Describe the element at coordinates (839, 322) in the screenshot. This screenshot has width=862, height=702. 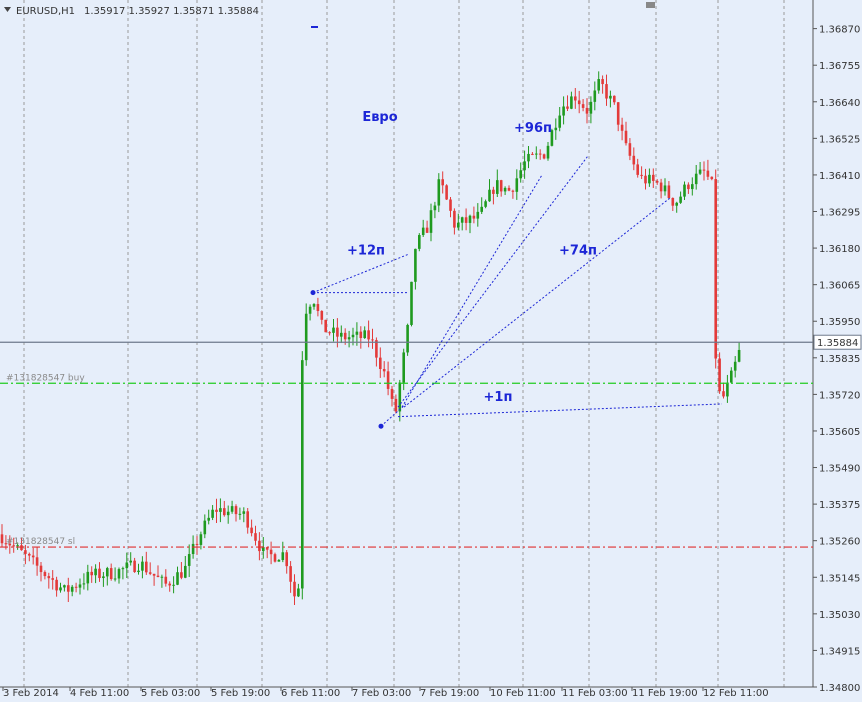
I see `y-tick-label: 1.35950` at that location.